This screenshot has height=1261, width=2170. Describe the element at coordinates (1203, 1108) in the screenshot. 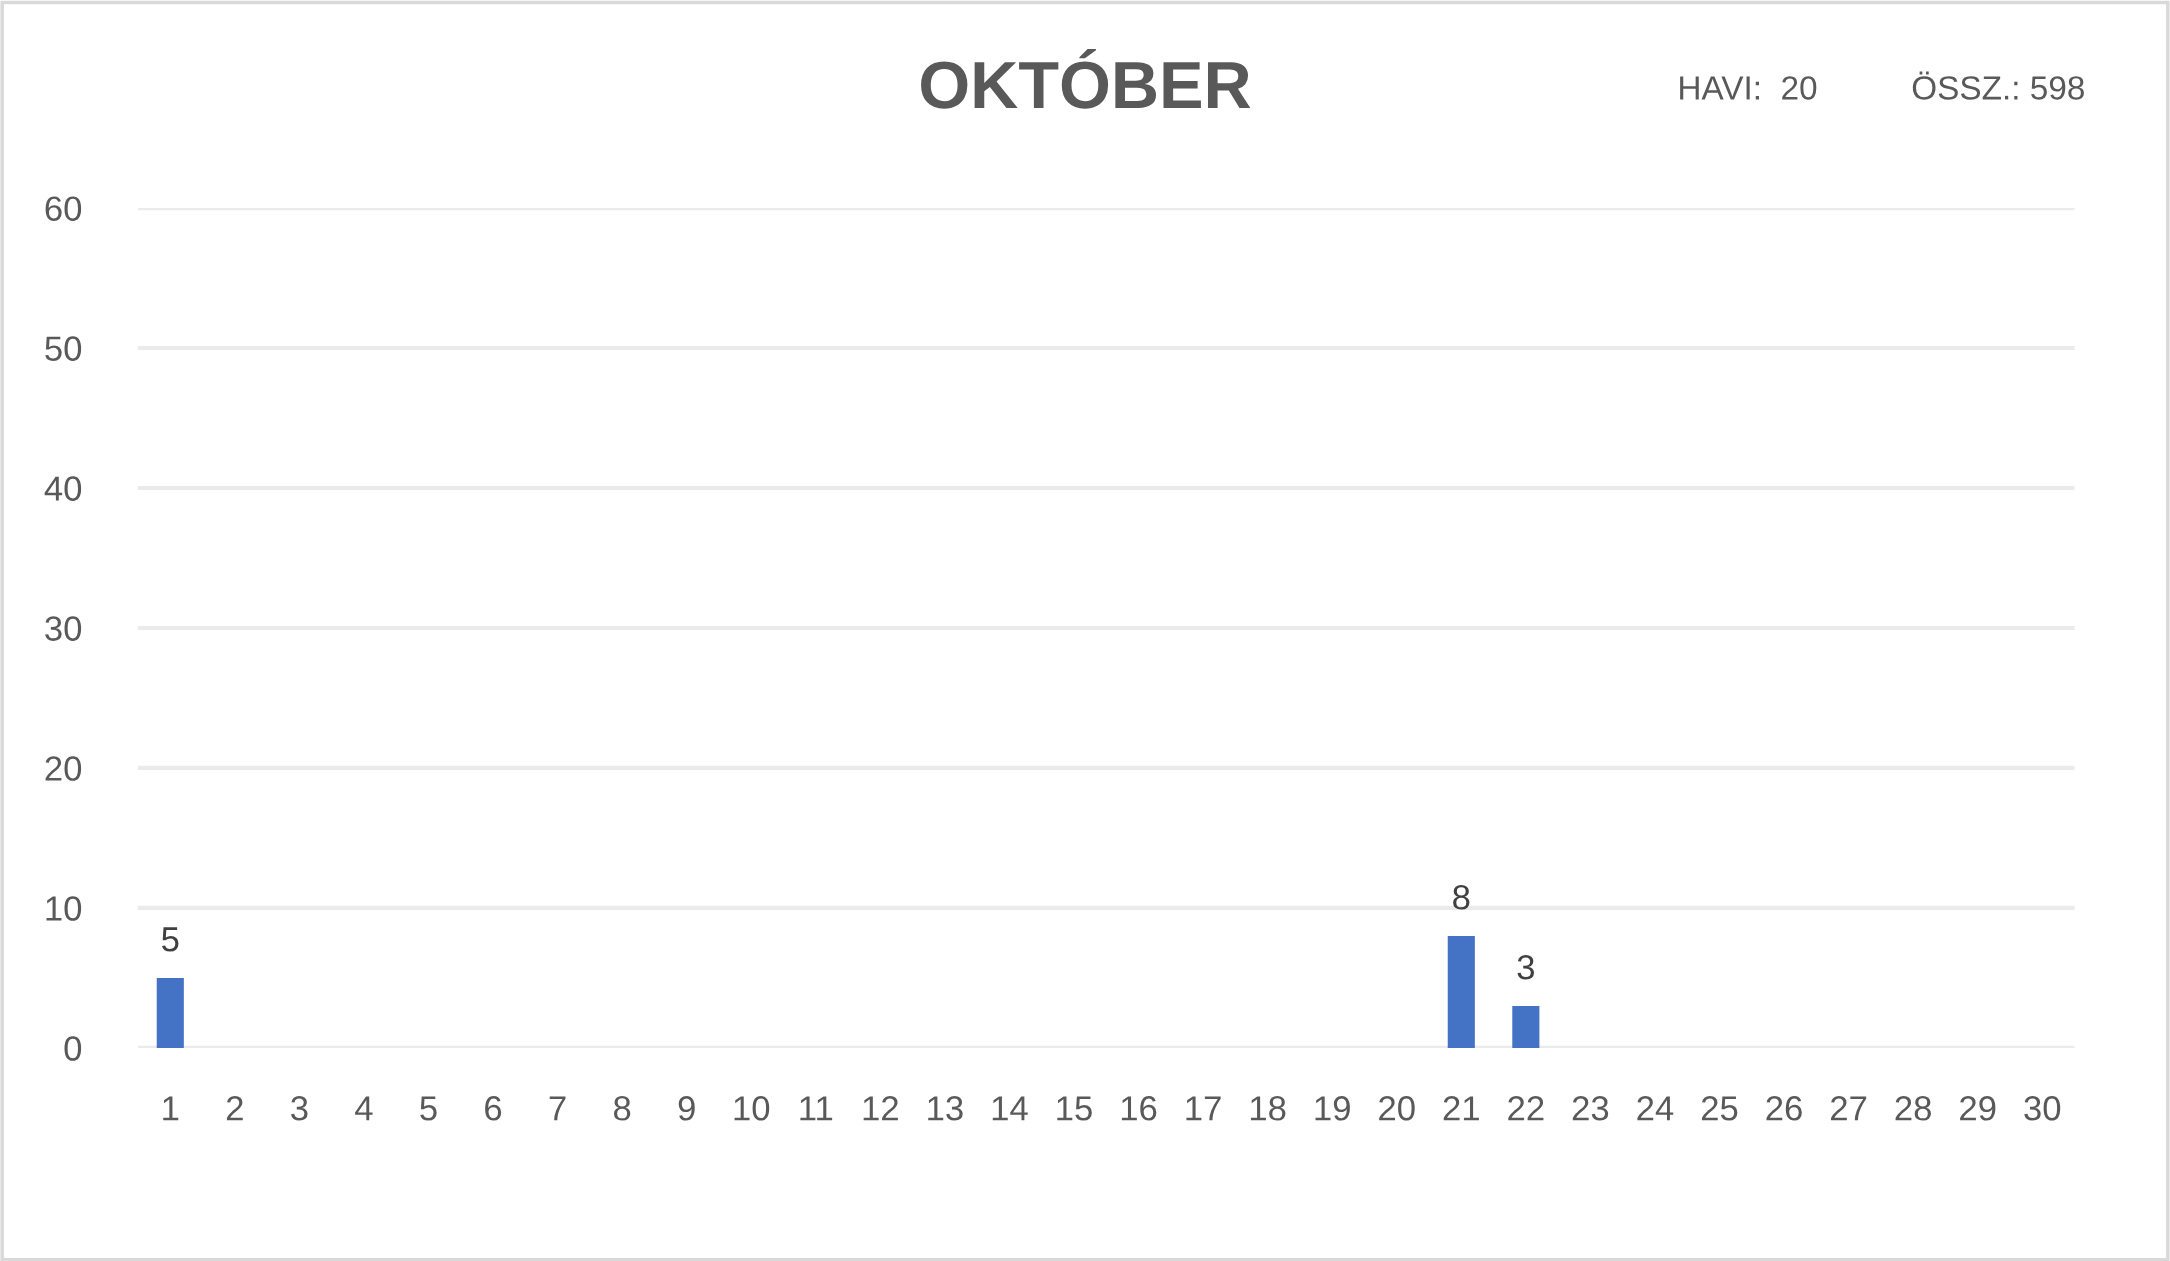

I see `x-tick-label: 17` at that location.